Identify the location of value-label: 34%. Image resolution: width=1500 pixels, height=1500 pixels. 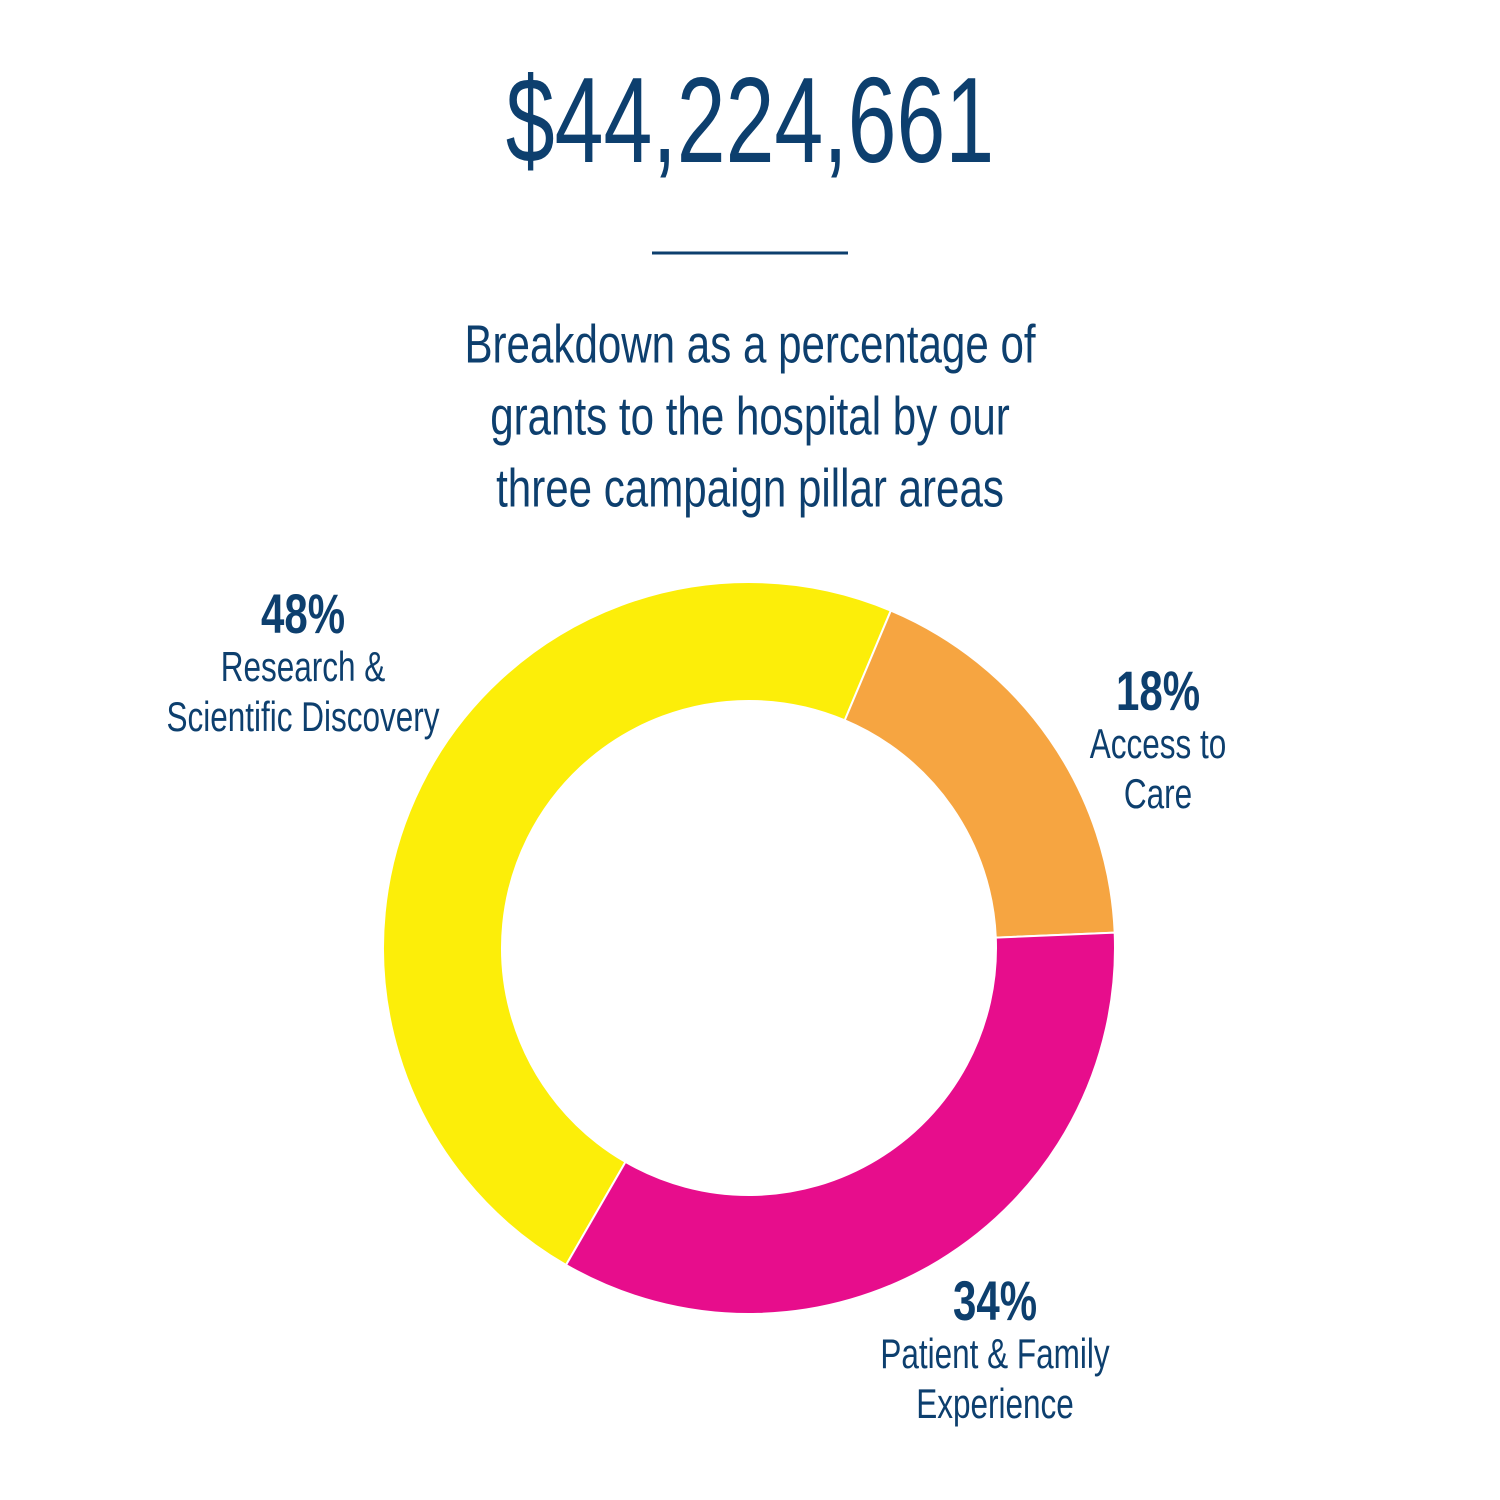
(995, 1301).